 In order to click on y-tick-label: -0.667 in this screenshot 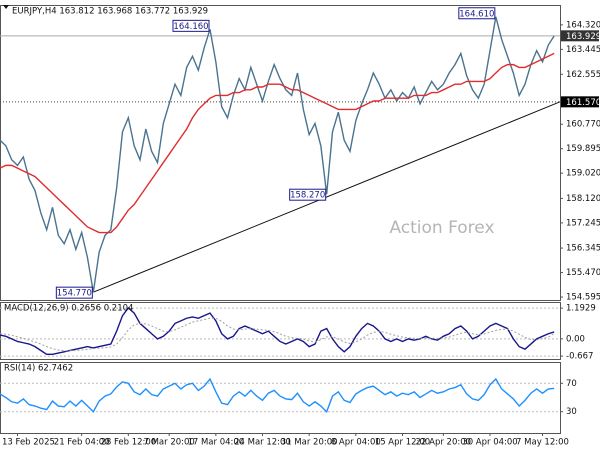, I will do `click(579, 357)`.